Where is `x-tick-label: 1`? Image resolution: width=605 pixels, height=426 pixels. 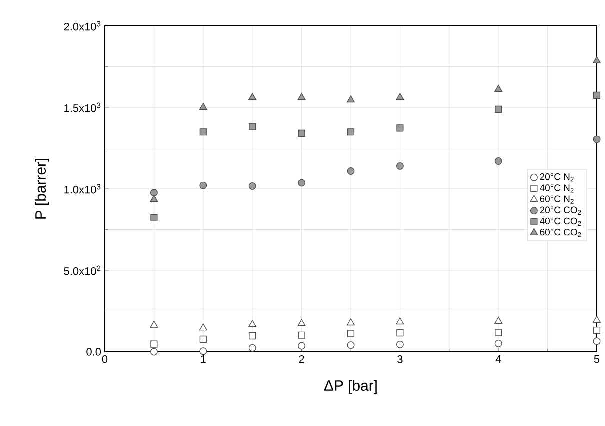
x-tick-label: 1 is located at coordinates (203, 360).